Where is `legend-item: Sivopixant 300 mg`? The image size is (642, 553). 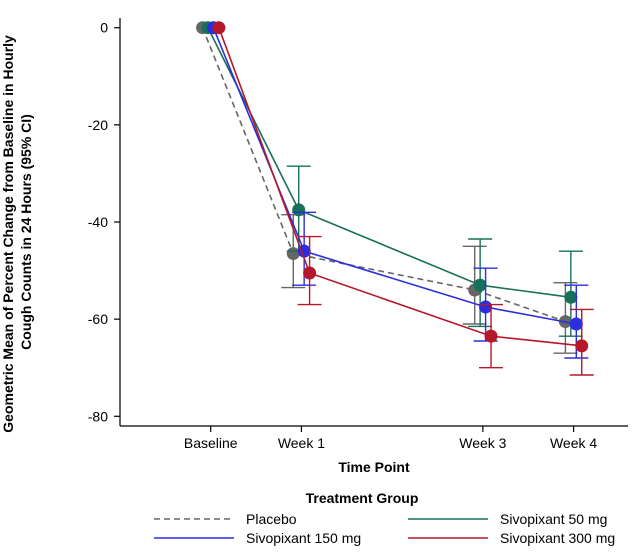 legend-item: Sivopixant 300 mg is located at coordinates (511, 538).